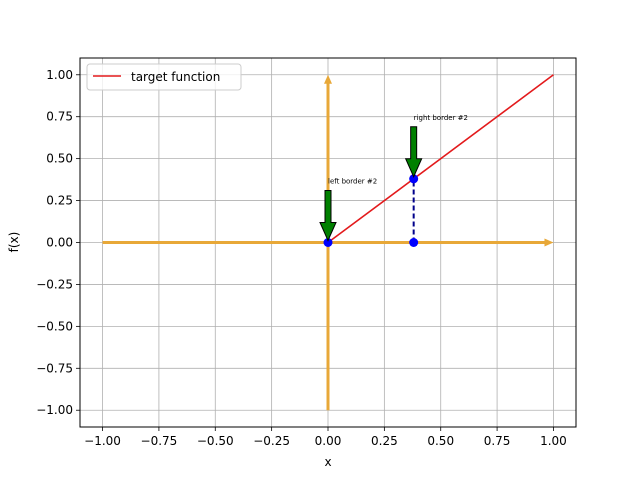  Describe the element at coordinates (215, 441) in the screenshot. I see `x-tick-label: −0.50` at that location.